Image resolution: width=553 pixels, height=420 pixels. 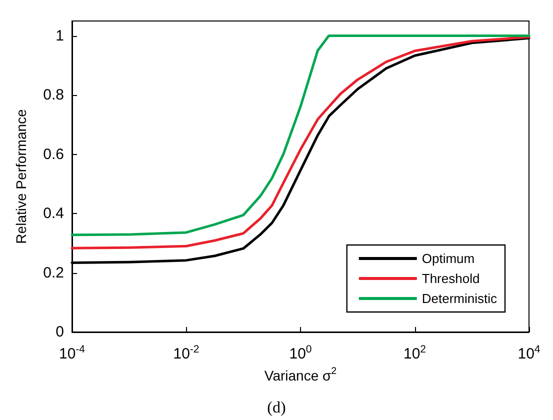 I want to click on y-tick-label: 0.2, so click(x=53, y=273).